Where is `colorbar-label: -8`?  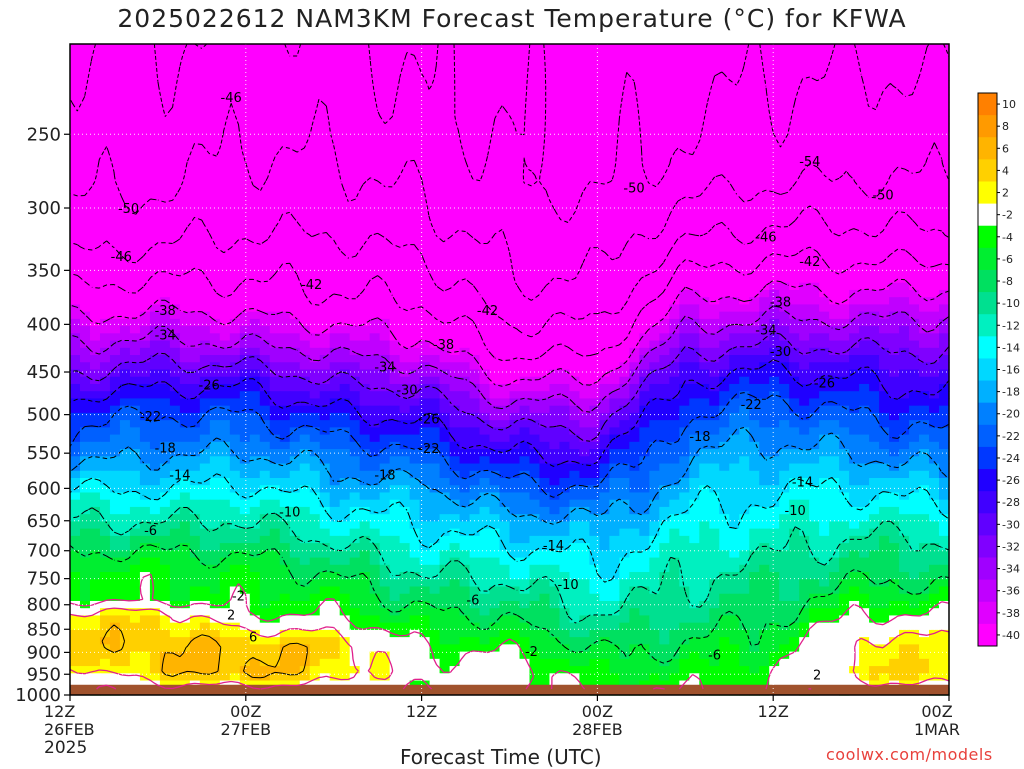 colorbar-label: -8 is located at coordinates (1007, 281).